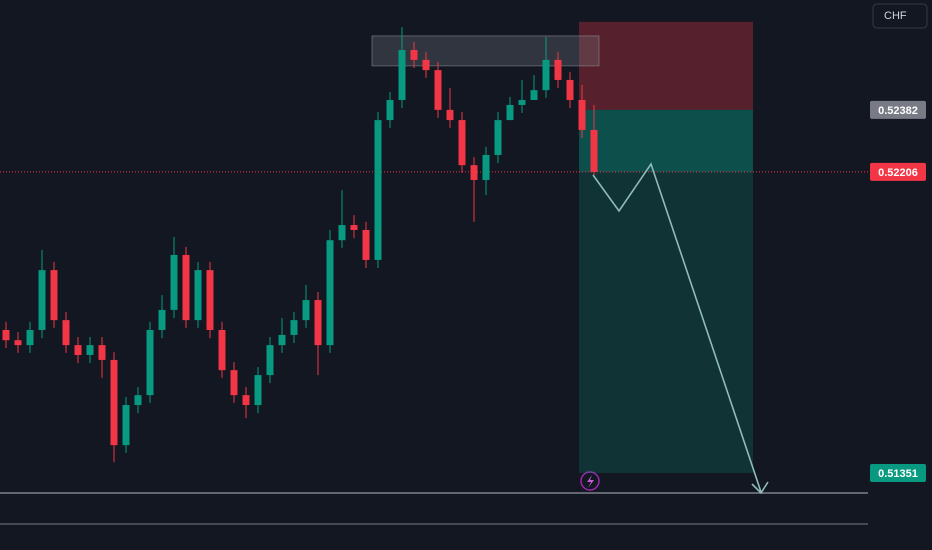 The height and width of the screenshot is (550, 932). I want to click on event-bolt, so click(590, 481).